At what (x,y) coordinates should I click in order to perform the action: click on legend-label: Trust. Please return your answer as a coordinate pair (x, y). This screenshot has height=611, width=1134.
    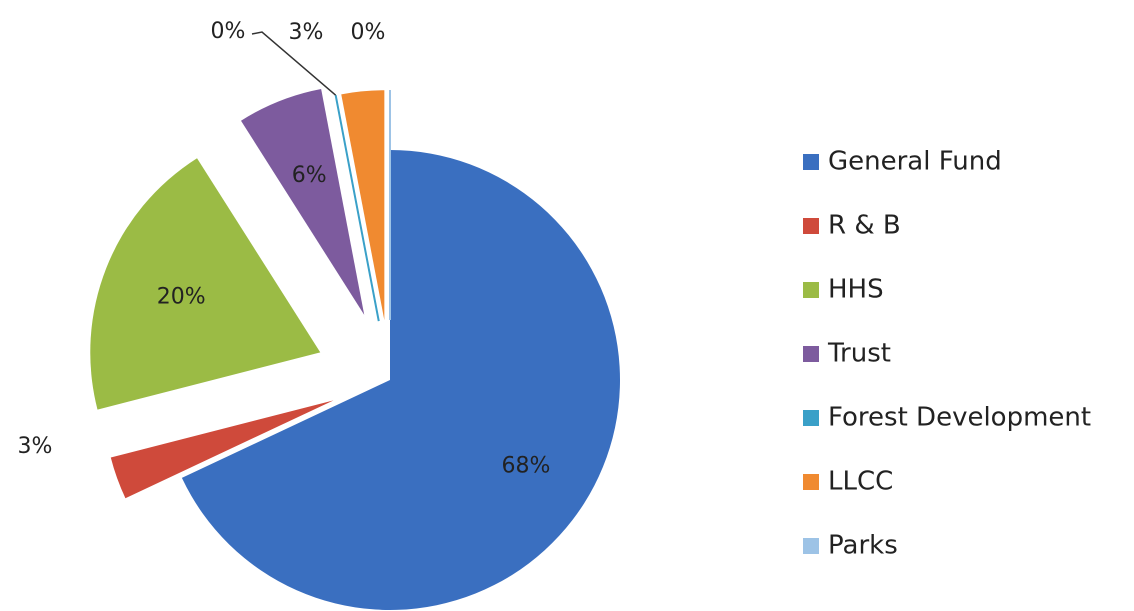
    Looking at the image, I should click on (859, 354).